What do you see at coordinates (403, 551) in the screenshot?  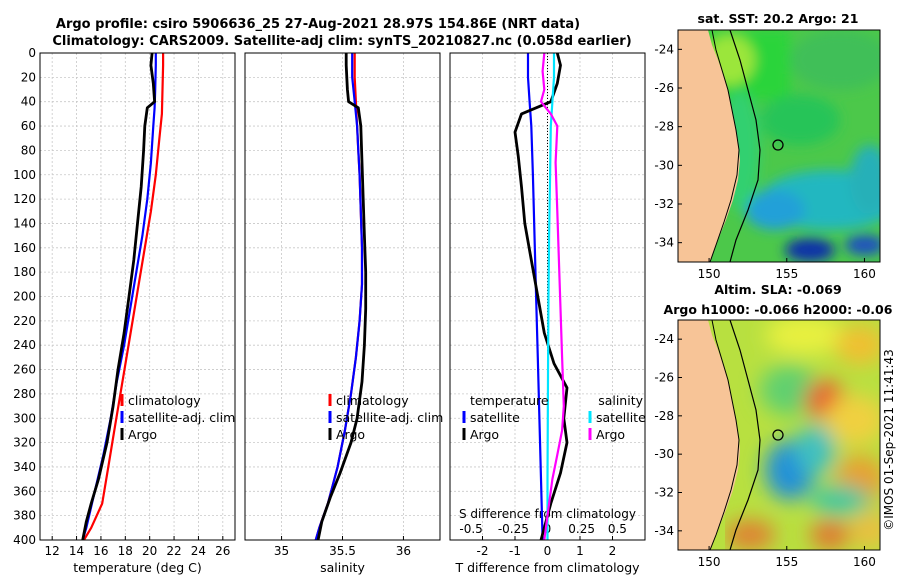 I see `x-tick-label: 36` at bounding box center [403, 551].